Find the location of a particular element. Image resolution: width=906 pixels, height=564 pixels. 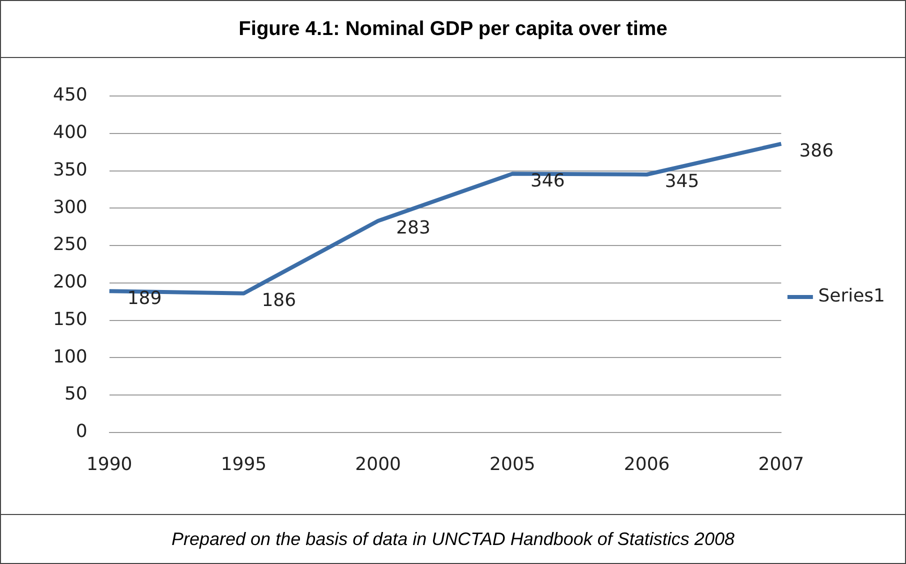

text: Prepared on the basis of data in UNCTAD Handbook of Statistics 2008 is located at coordinates (453, 538).